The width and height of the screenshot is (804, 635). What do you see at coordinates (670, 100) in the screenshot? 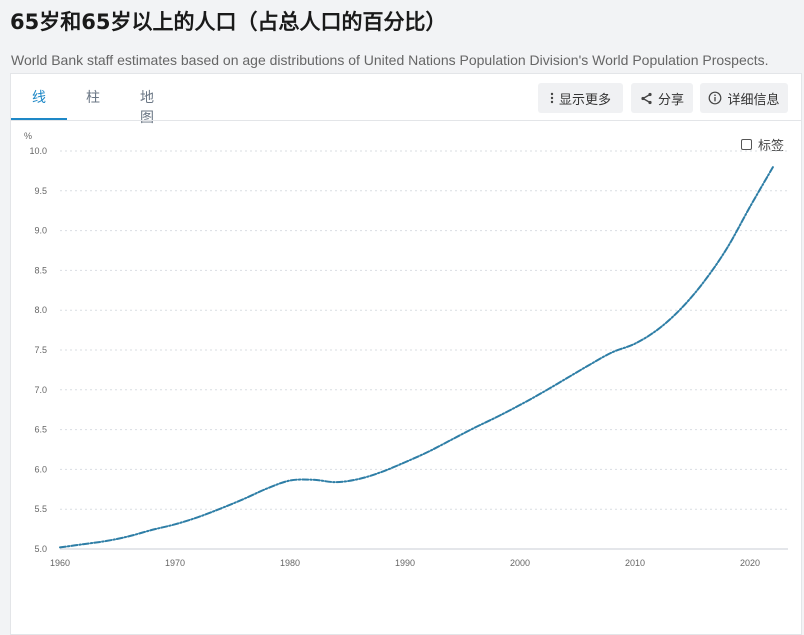
I see `share-label: 分享` at bounding box center [670, 100].